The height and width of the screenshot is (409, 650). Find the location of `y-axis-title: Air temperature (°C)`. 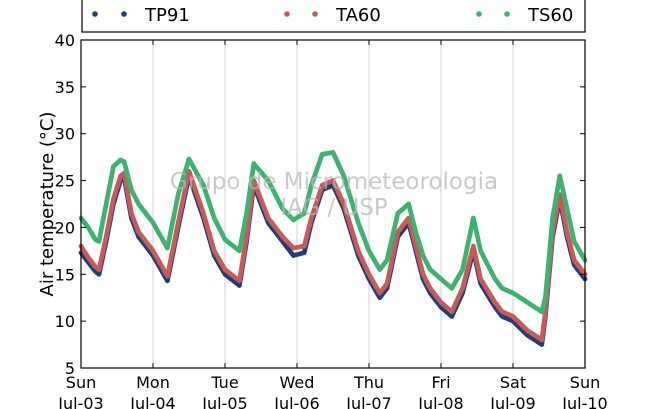

y-axis-title: Air temperature (°C) is located at coordinates (47, 204).